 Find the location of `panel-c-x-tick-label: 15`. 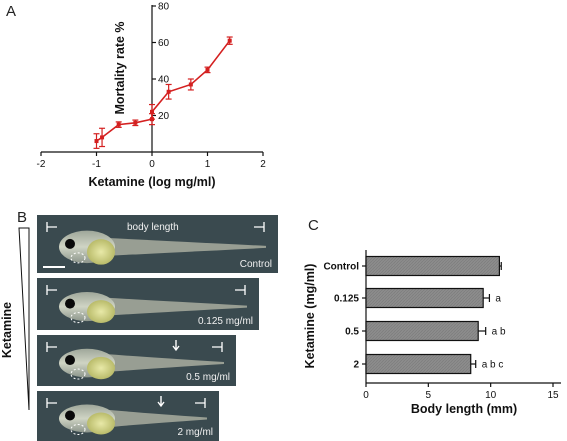

panel-c-x-tick-label: 15 is located at coordinates (553, 395).